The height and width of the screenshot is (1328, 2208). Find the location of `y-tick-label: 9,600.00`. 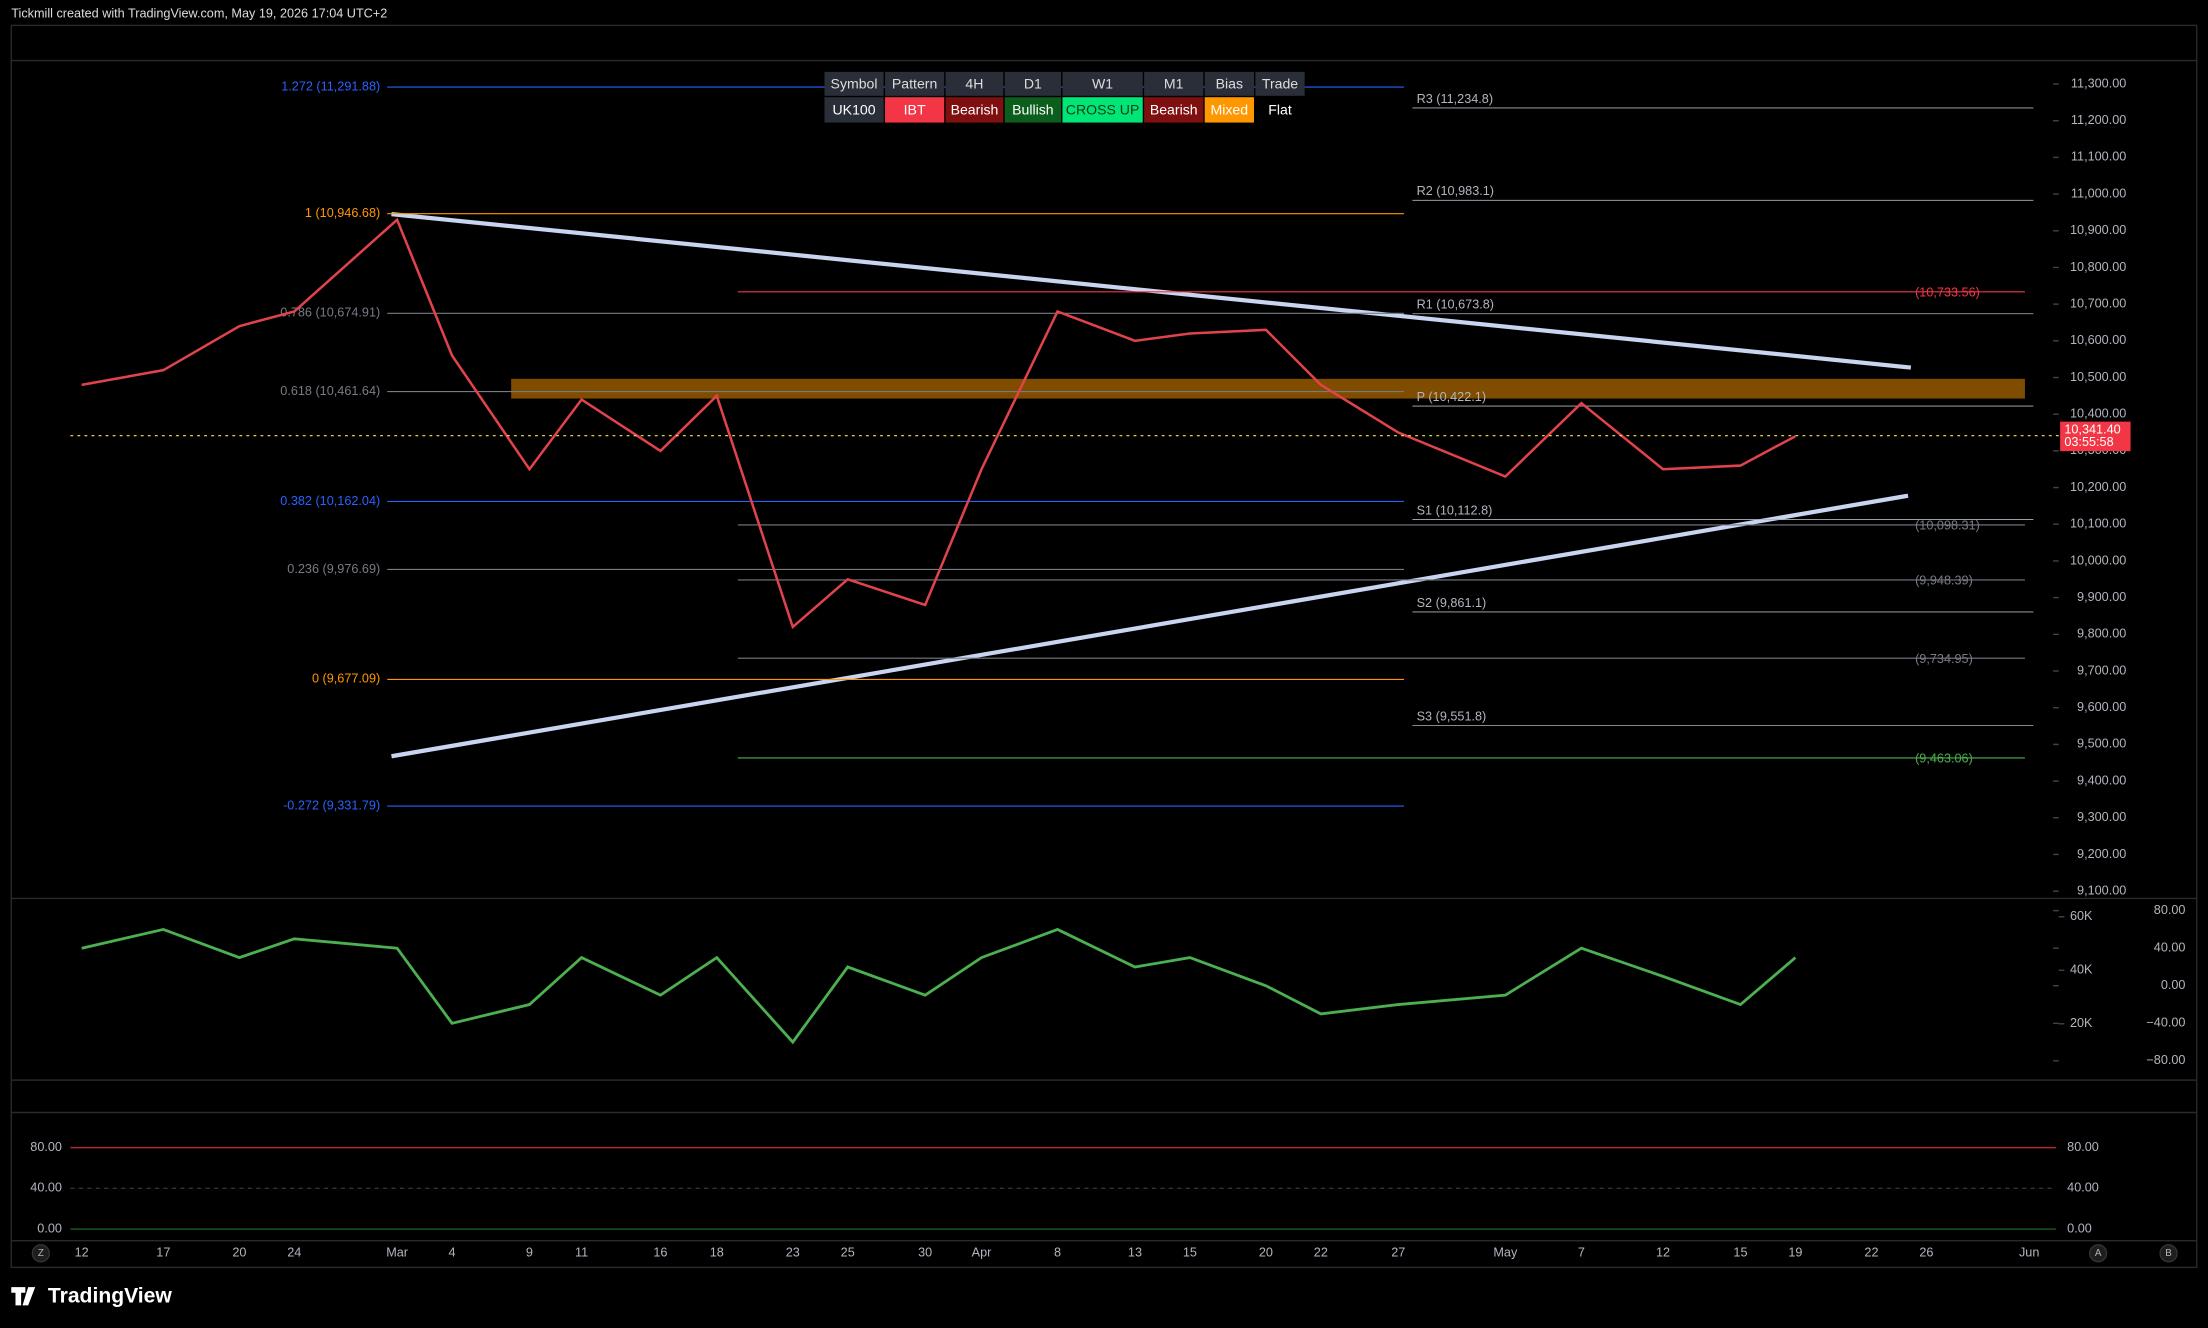

y-tick-label: 9,600.00 is located at coordinates (2101, 707).